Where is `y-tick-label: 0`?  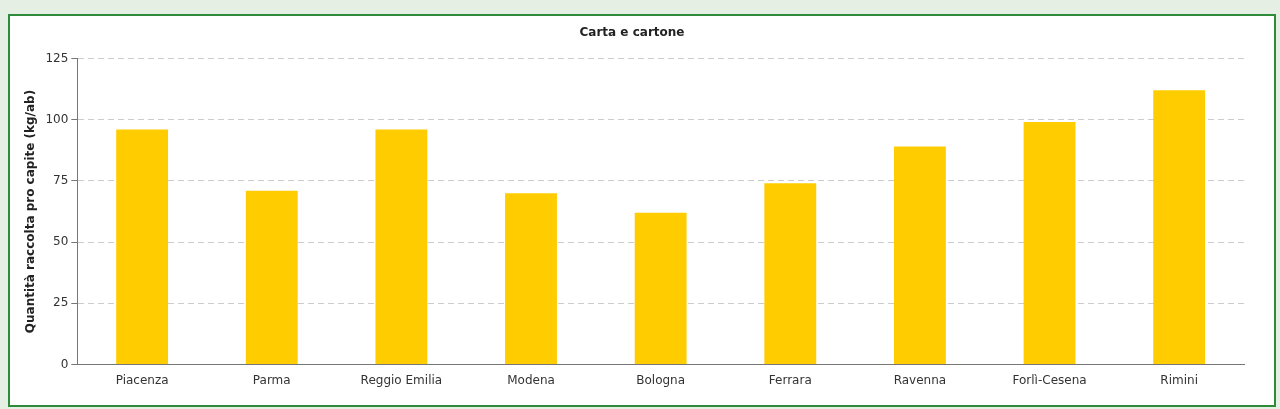
y-tick-label: 0 is located at coordinates (64, 363).